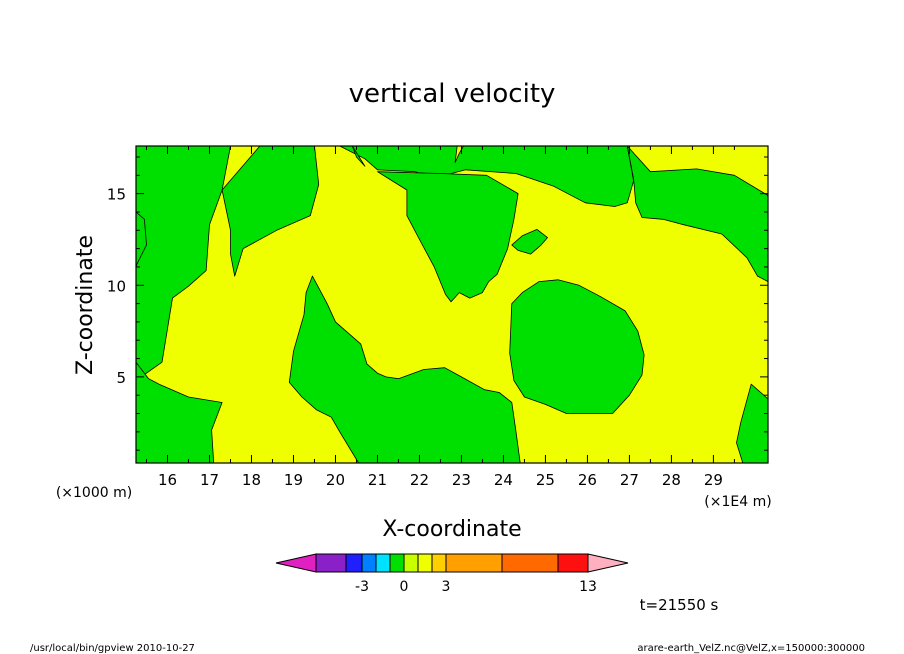 The width and height of the screenshot is (904, 654). Describe the element at coordinates (209, 480) in the screenshot. I see `x-tick-label: 17` at that location.